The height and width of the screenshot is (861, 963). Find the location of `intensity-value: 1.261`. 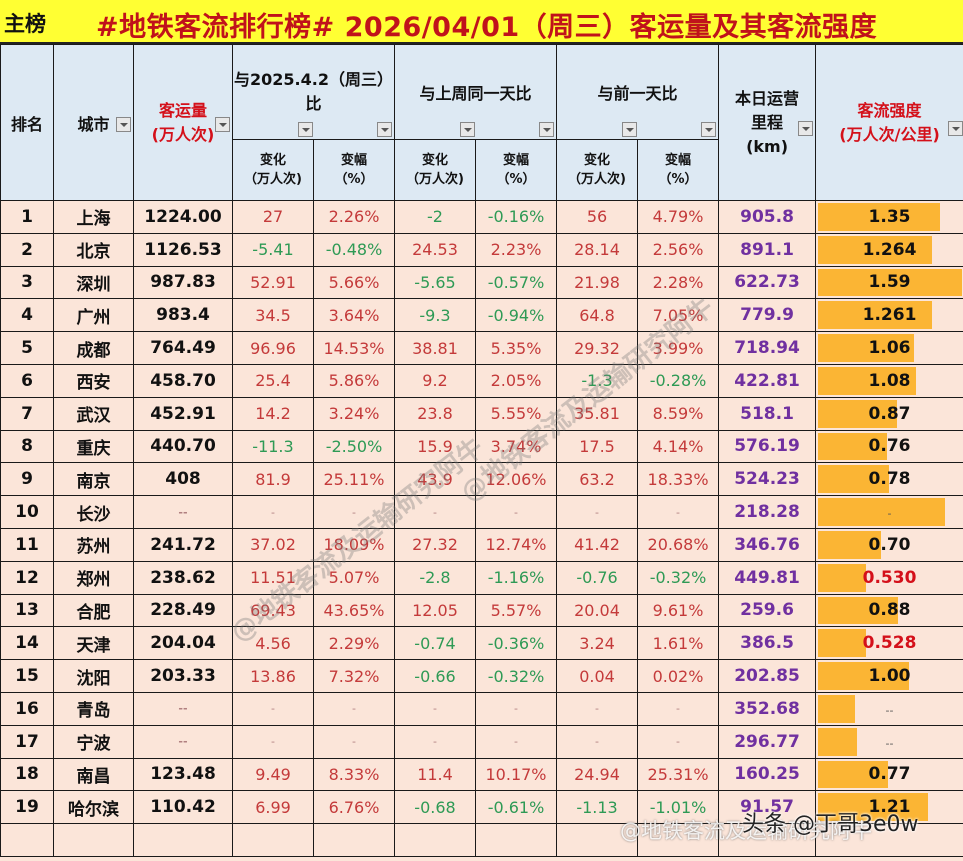

intensity-value: 1.261 is located at coordinates (889, 315).